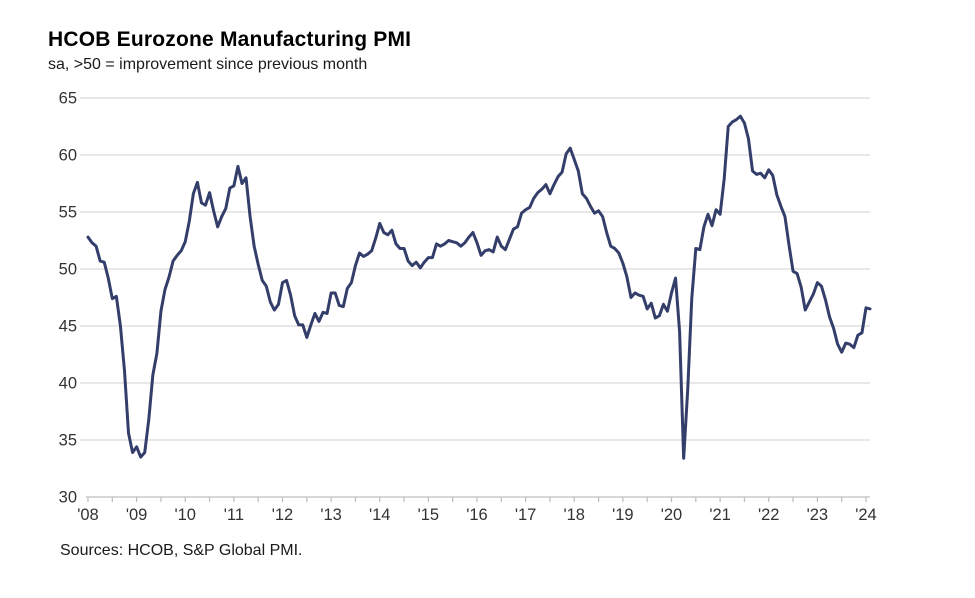 This screenshot has height=598, width=975. I want to click on x-axis-label: '24, so click(866, 515).